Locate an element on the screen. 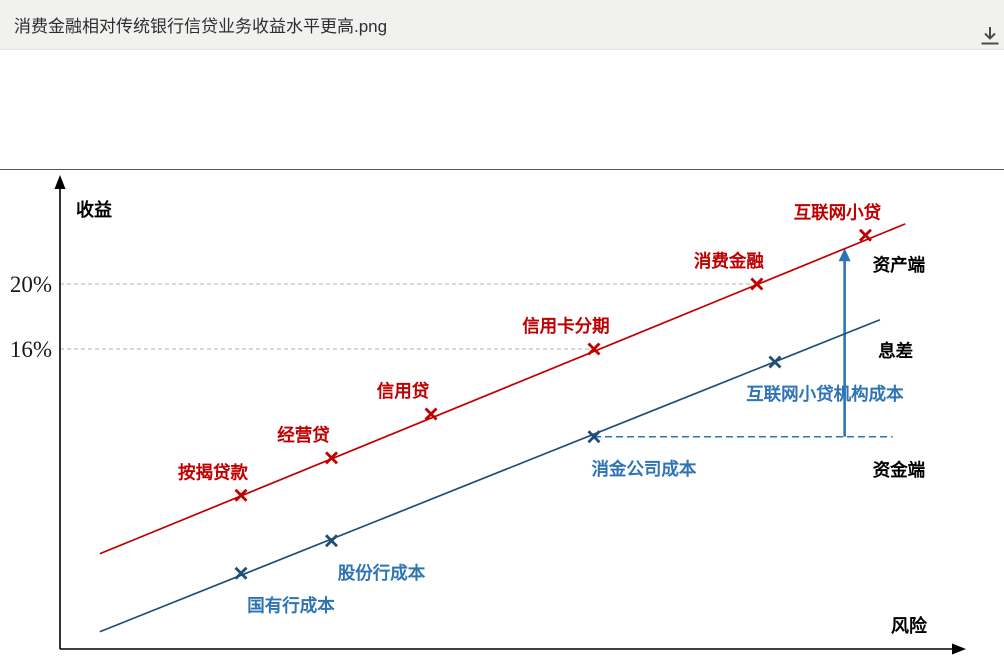  download-icon-glyph is located at coordinates (990, 36).